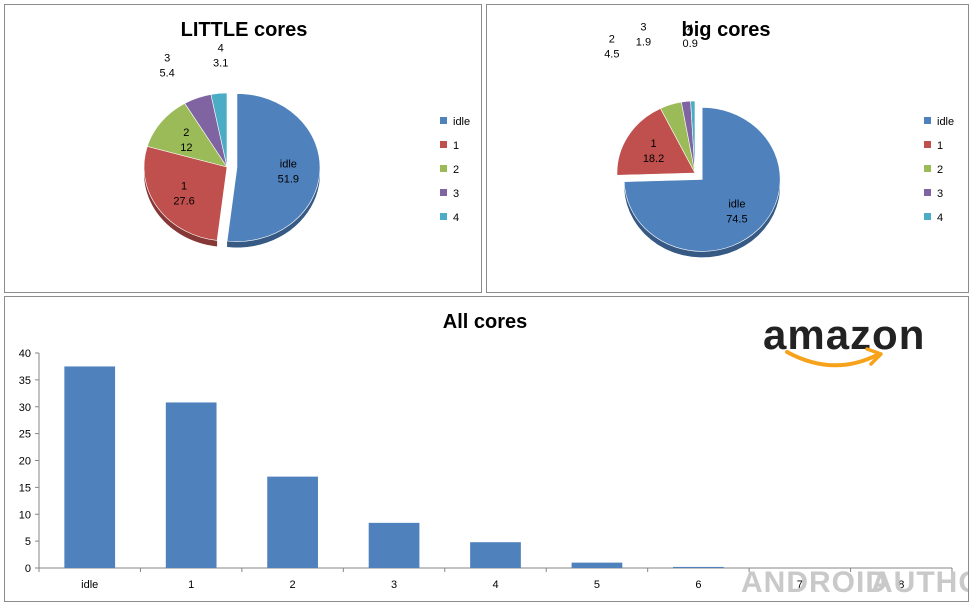 The image size is (973, 607). I want to click on y-tick-label-25: 25, so click(25, 435).